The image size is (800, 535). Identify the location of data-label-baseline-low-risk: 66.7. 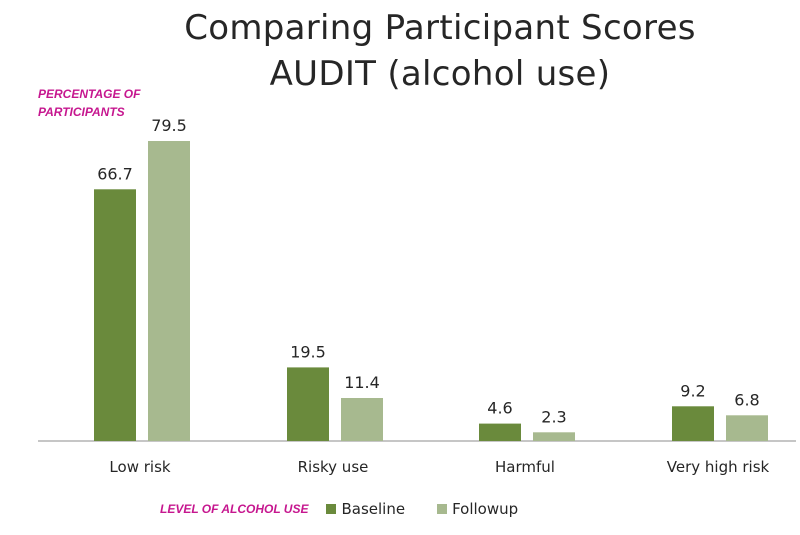
(115, 173).